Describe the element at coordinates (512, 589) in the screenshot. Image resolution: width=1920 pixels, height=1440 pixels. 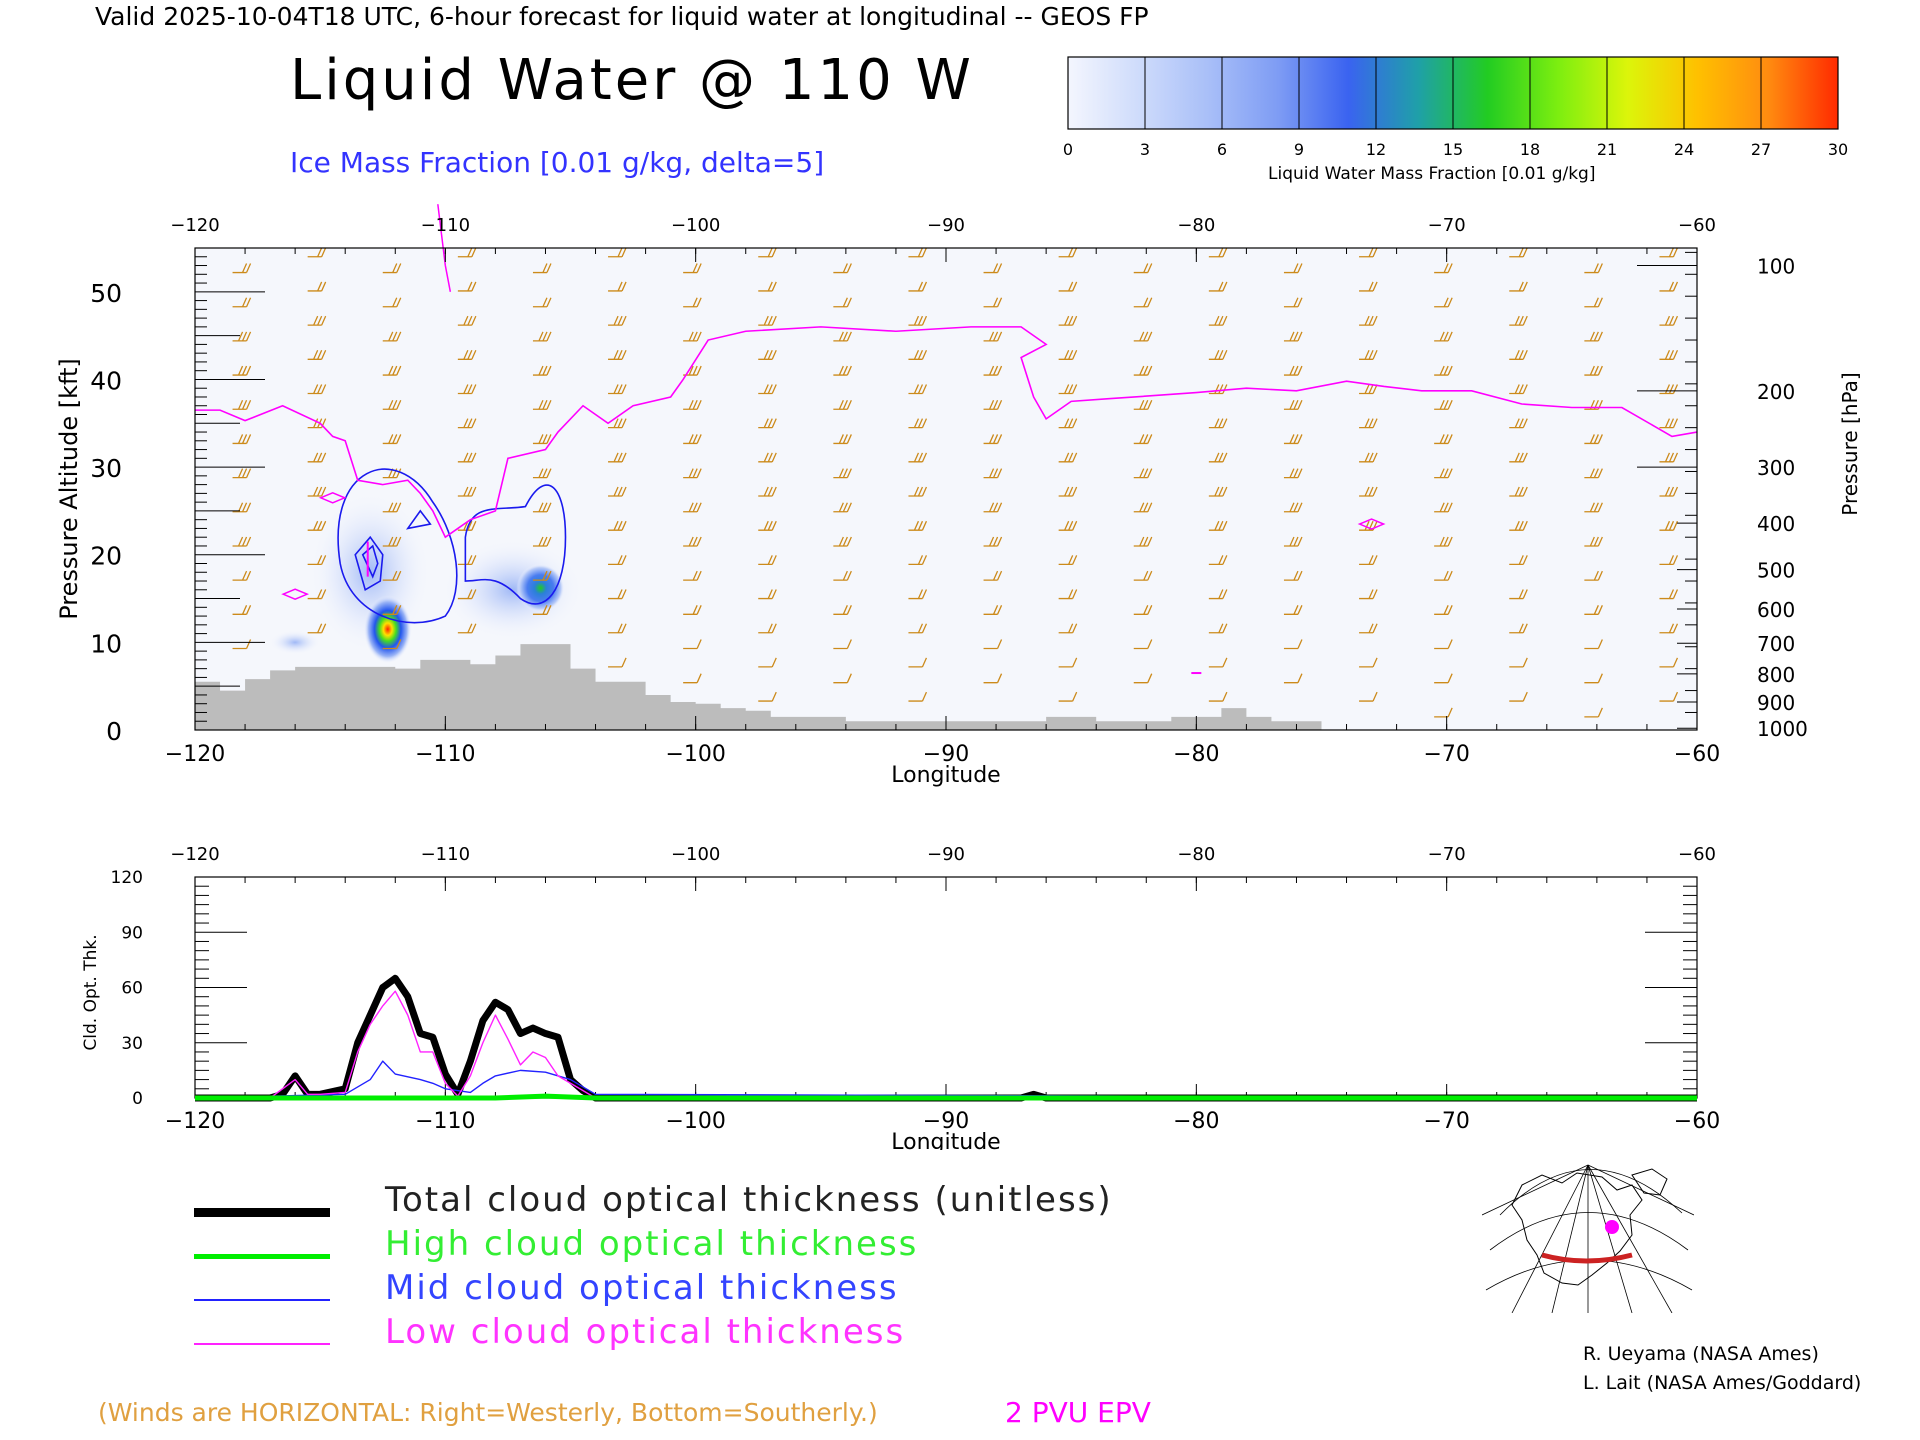
I see `liquid-water-faint-region` at that location.